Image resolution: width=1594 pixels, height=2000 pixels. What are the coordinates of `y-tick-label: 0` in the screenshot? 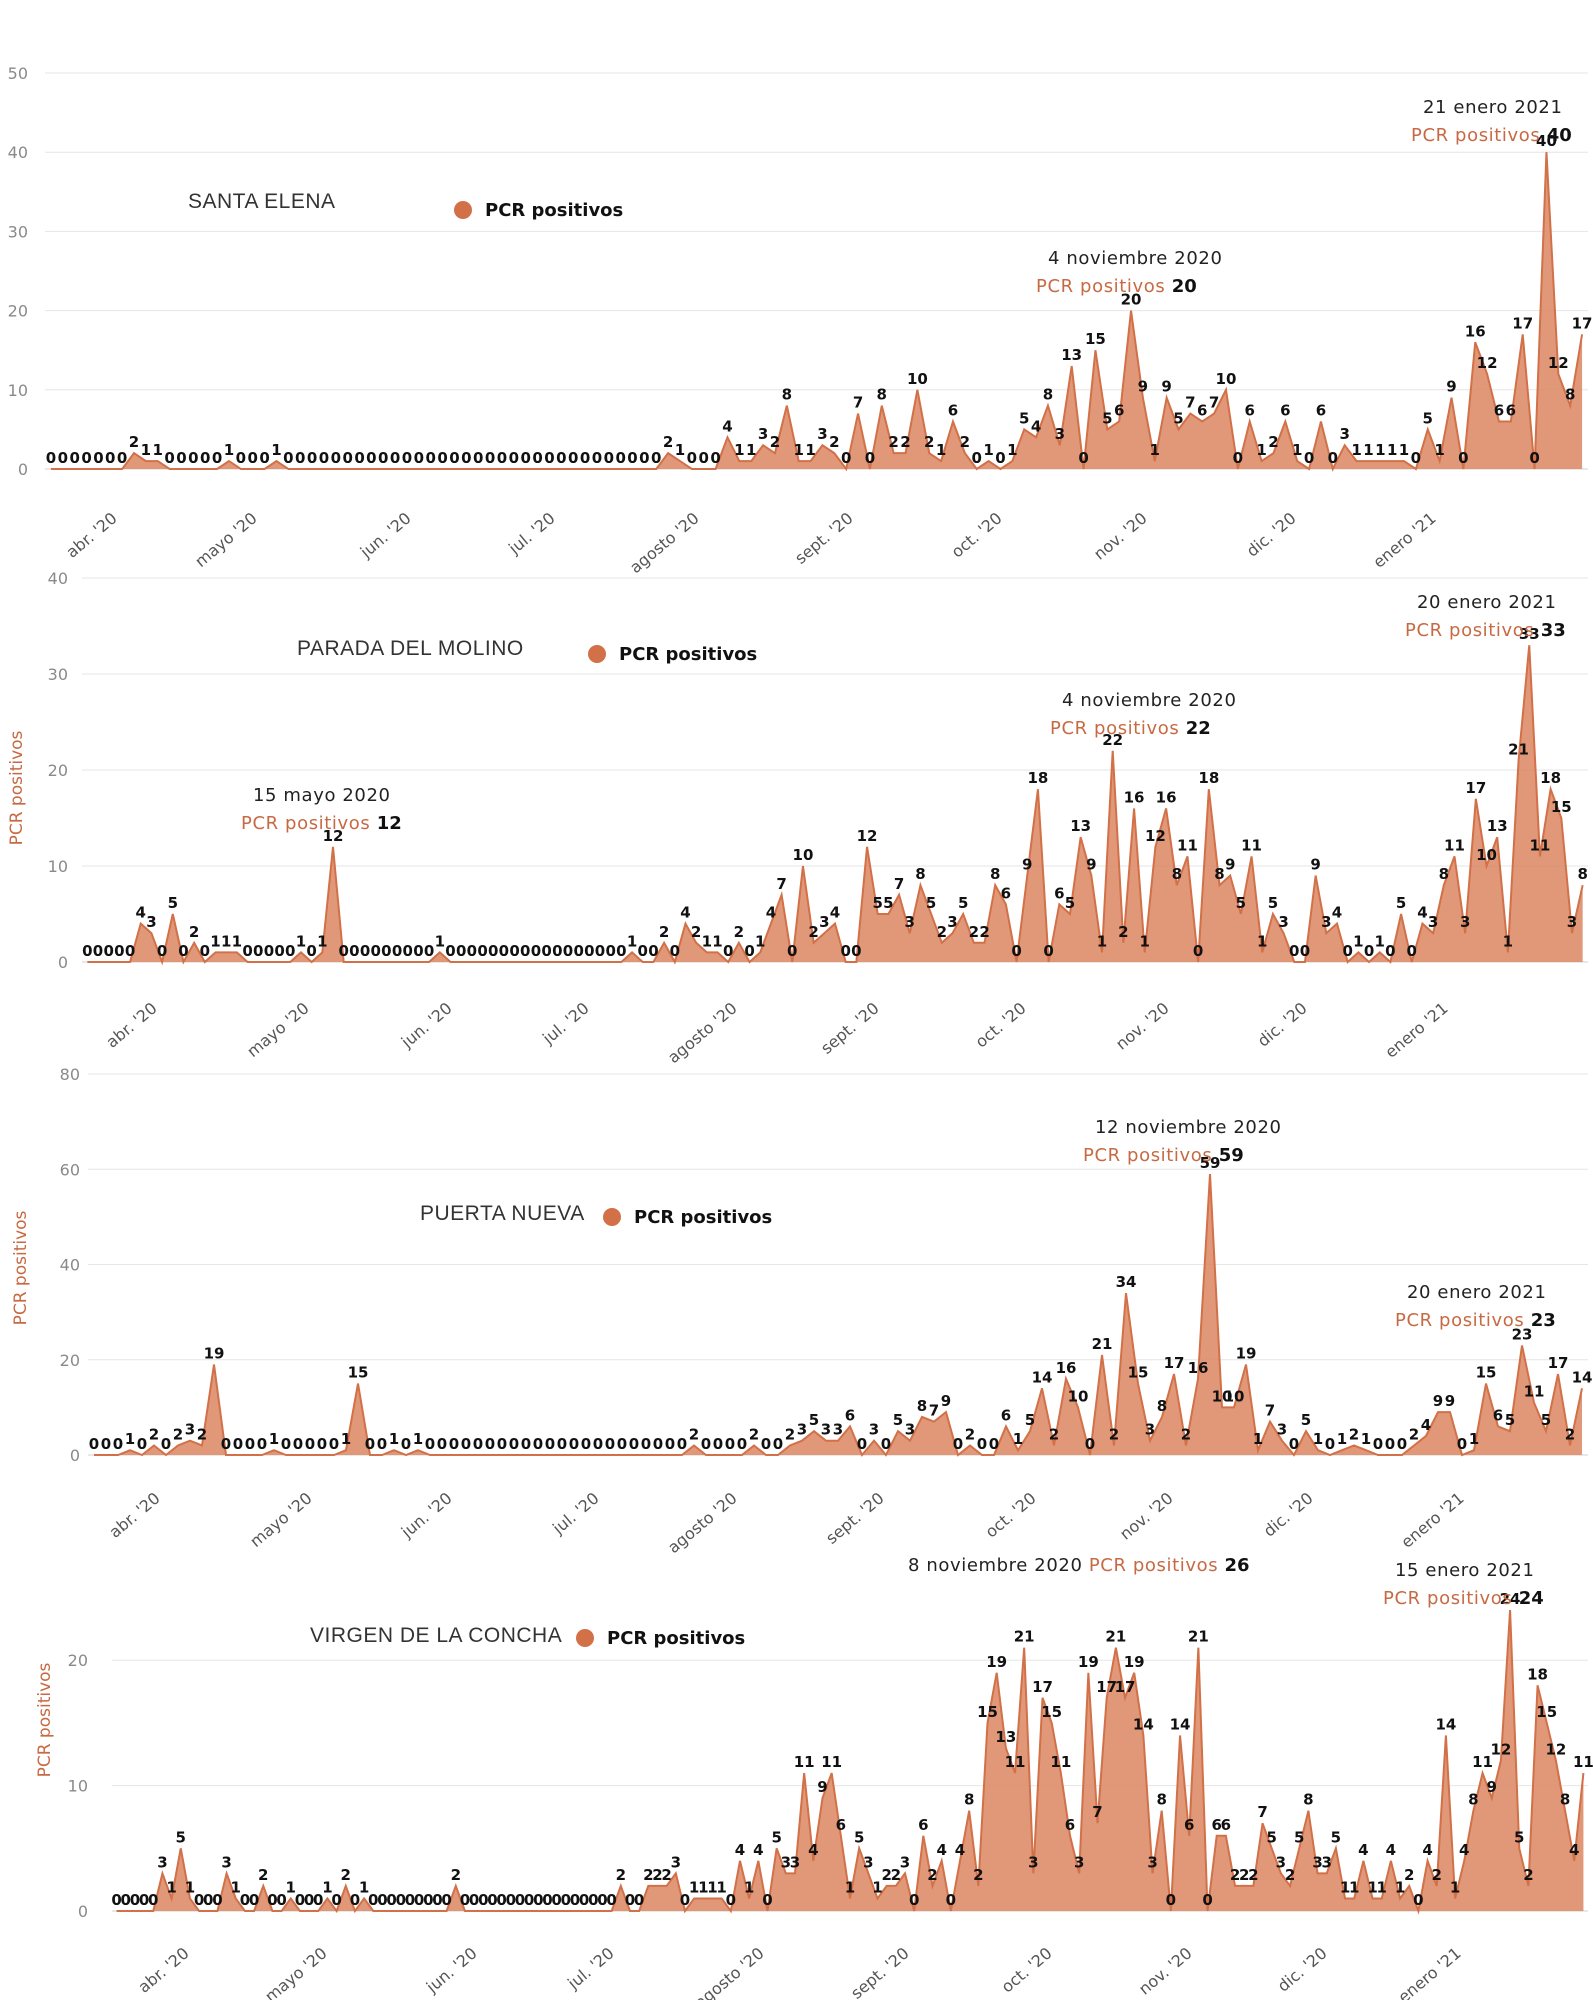 It's located at (63, 962).